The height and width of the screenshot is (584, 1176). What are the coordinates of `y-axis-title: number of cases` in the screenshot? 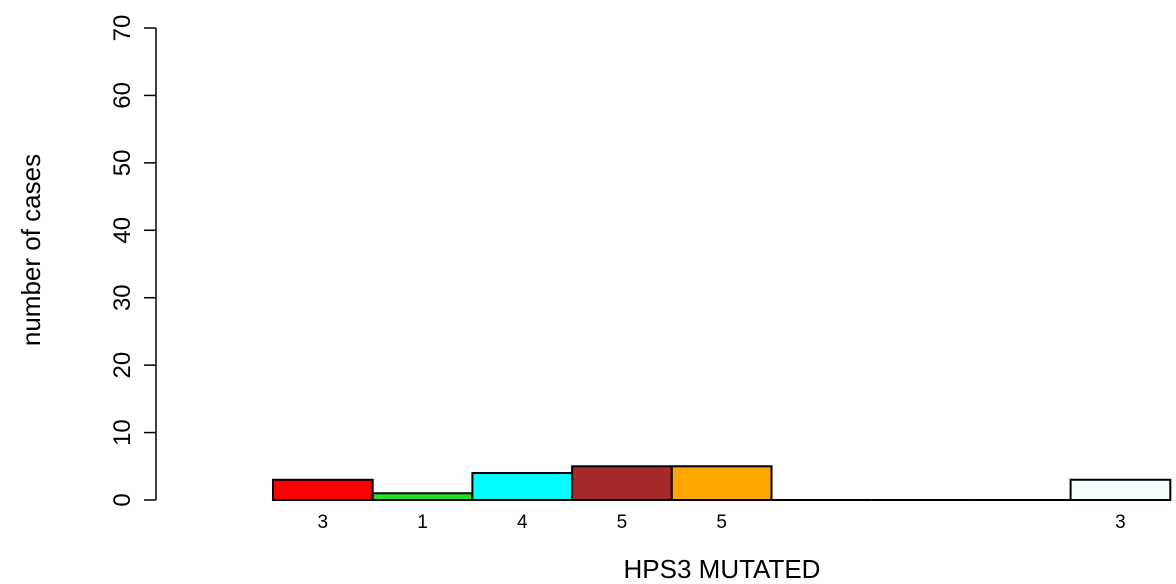 It's located at (31, 250).